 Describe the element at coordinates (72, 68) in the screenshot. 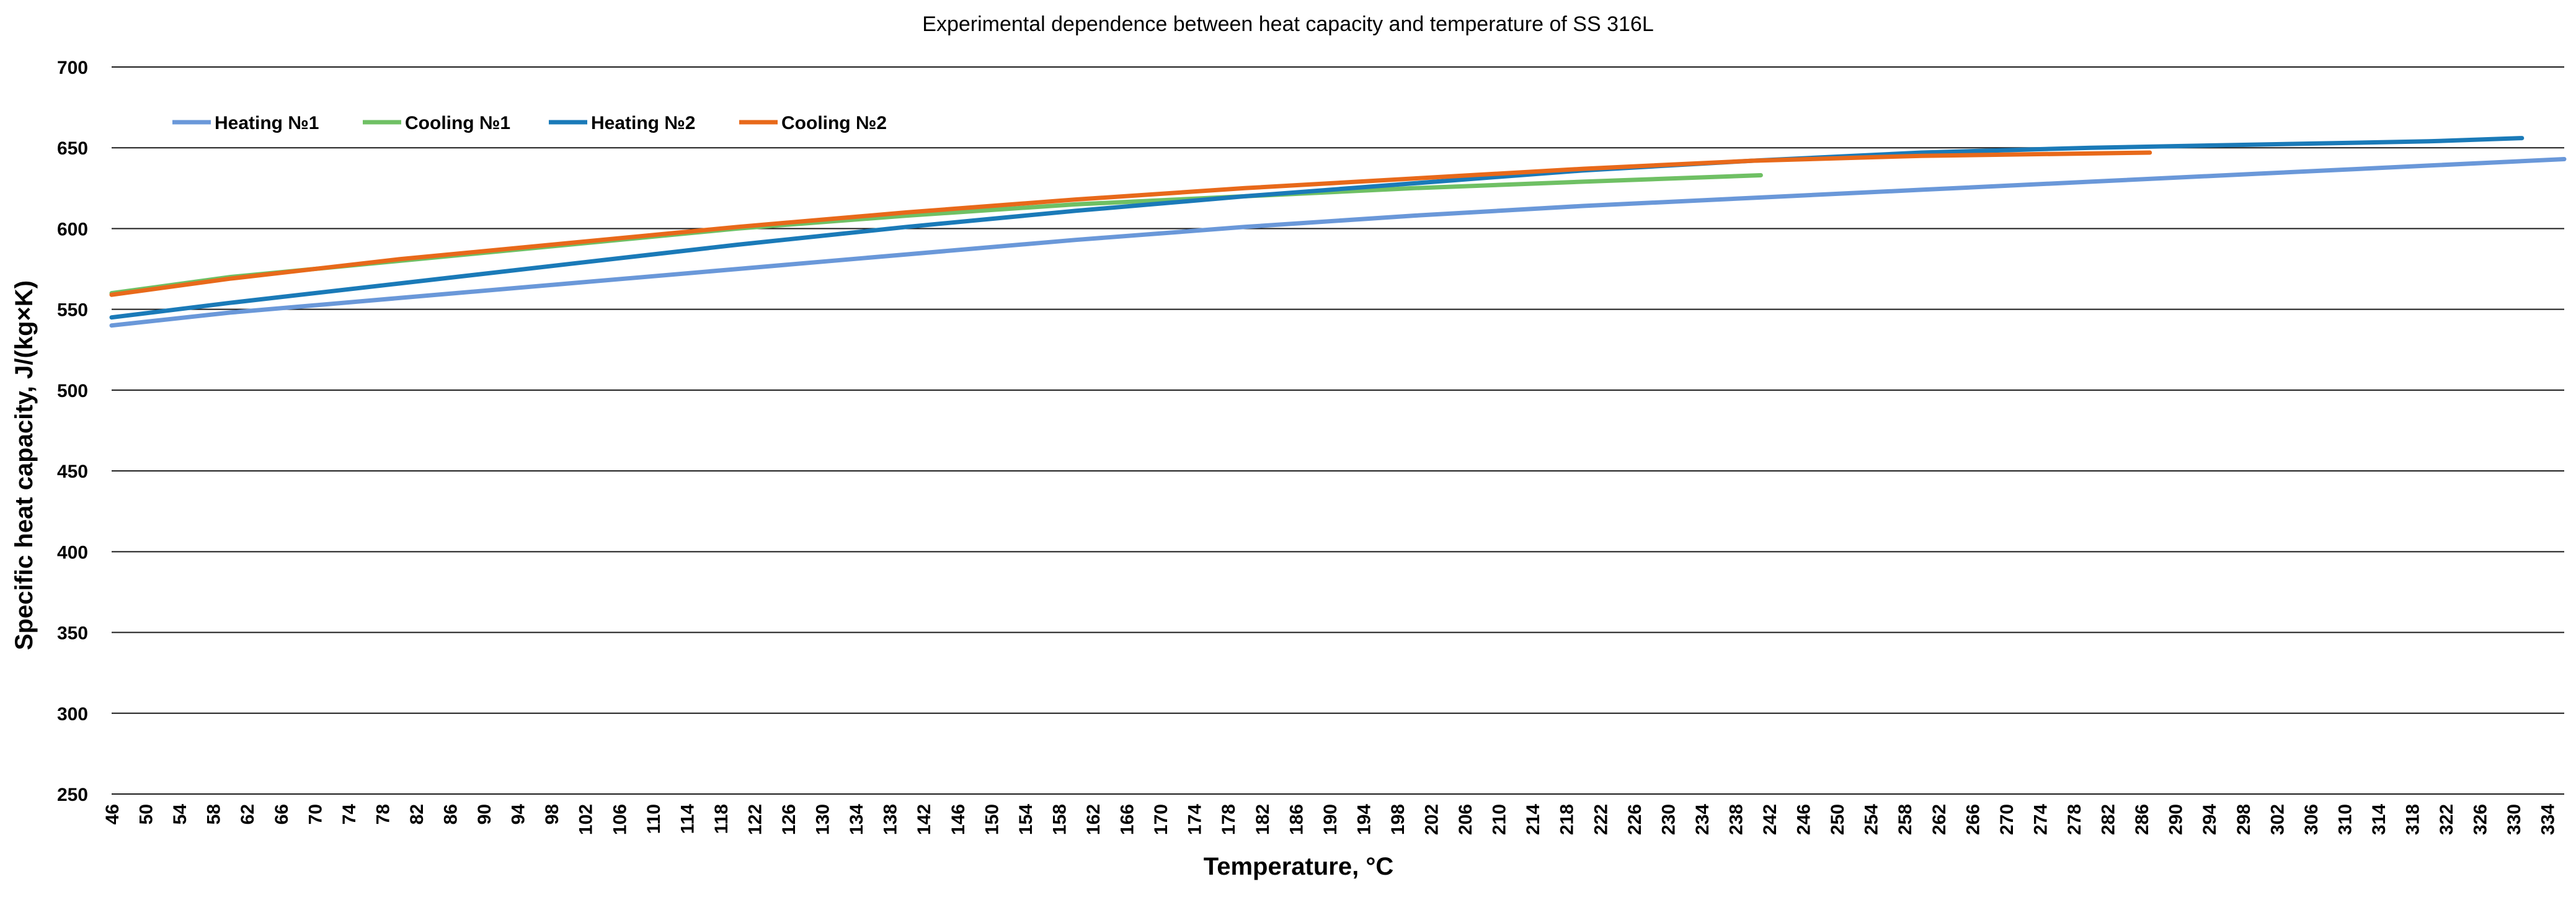

I see `y-tick-label: 700` at that location.